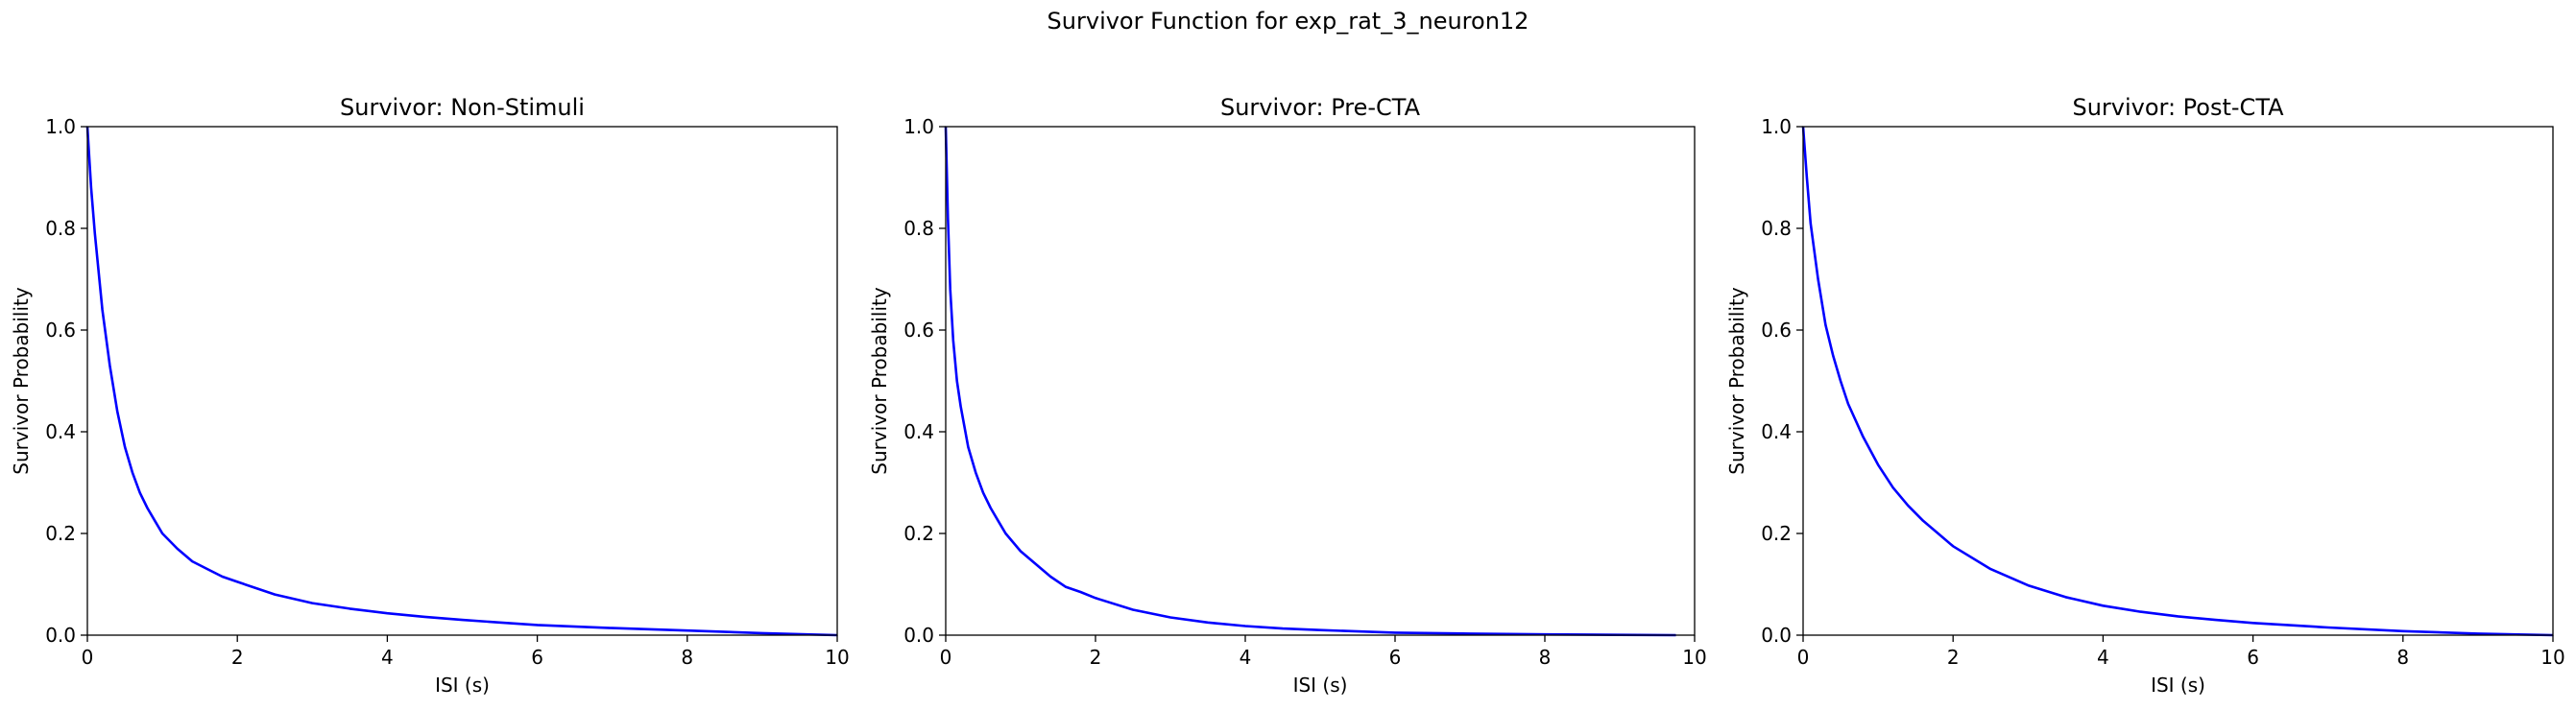 The image size is (2576, 710). Describe the element at coordinates (1288, 21) in the screenshot. I see `figure-suptitle: Survivor Function for exp_rat_3_neuron12` at that location.